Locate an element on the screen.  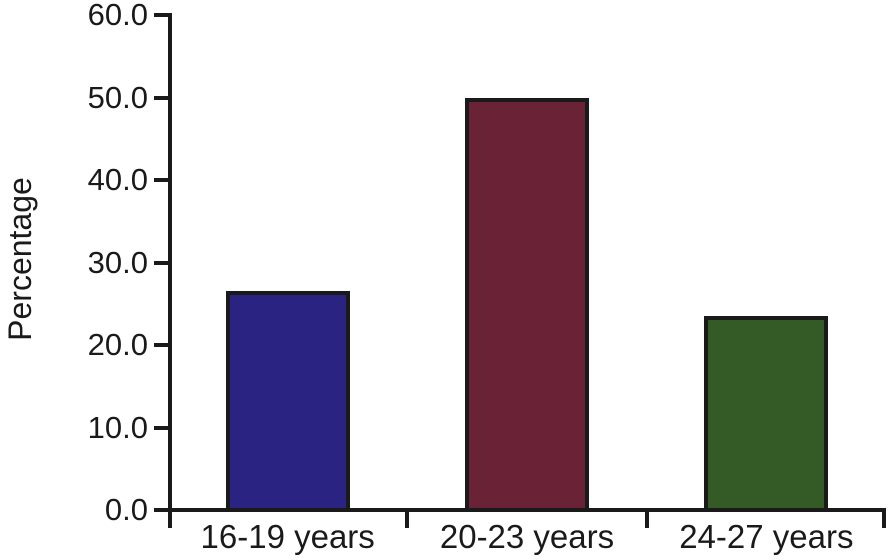
y-tick-label: 10.0 is located at coordinates (117, 427).